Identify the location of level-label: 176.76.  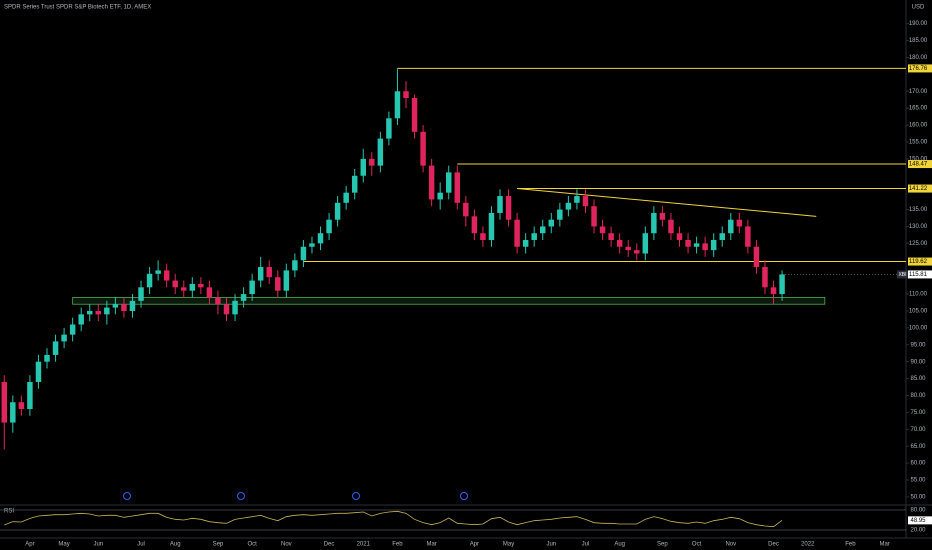
(918, 69).